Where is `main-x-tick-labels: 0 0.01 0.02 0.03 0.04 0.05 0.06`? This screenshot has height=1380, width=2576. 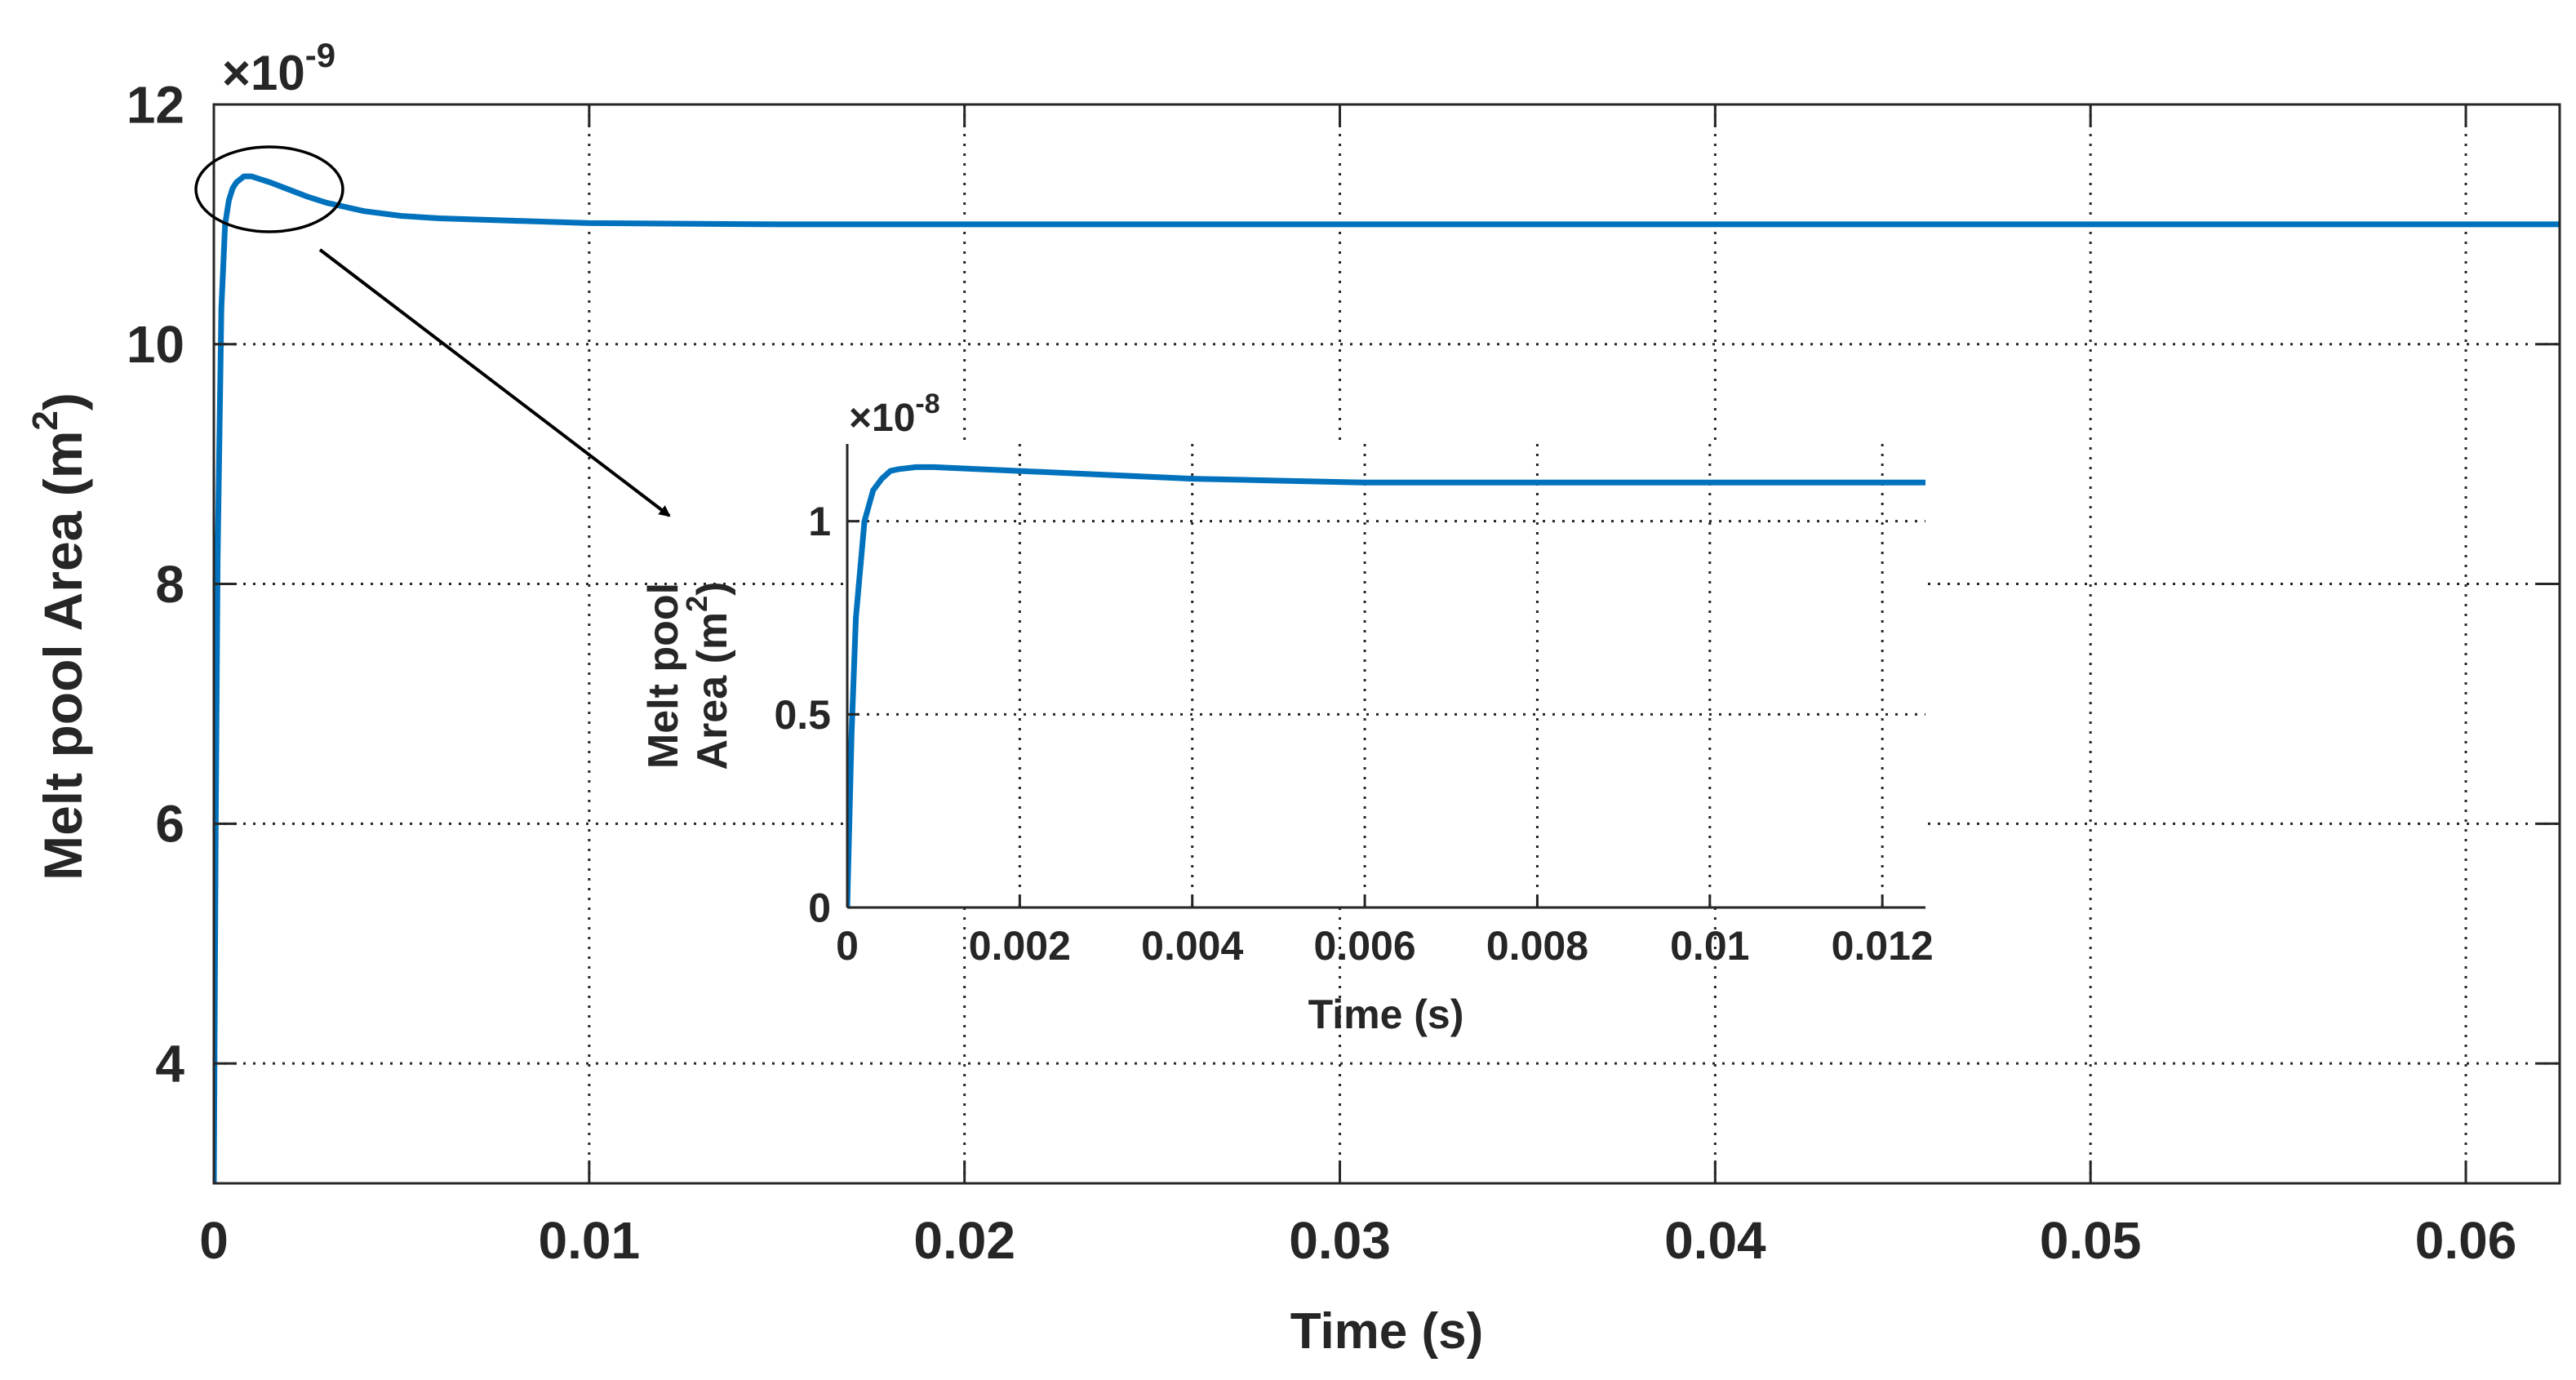 main-x-tick-labels: 0 0.01 0.02 0.03 0.04 0.05 0.06 is located at coordinates (1357, 1240).